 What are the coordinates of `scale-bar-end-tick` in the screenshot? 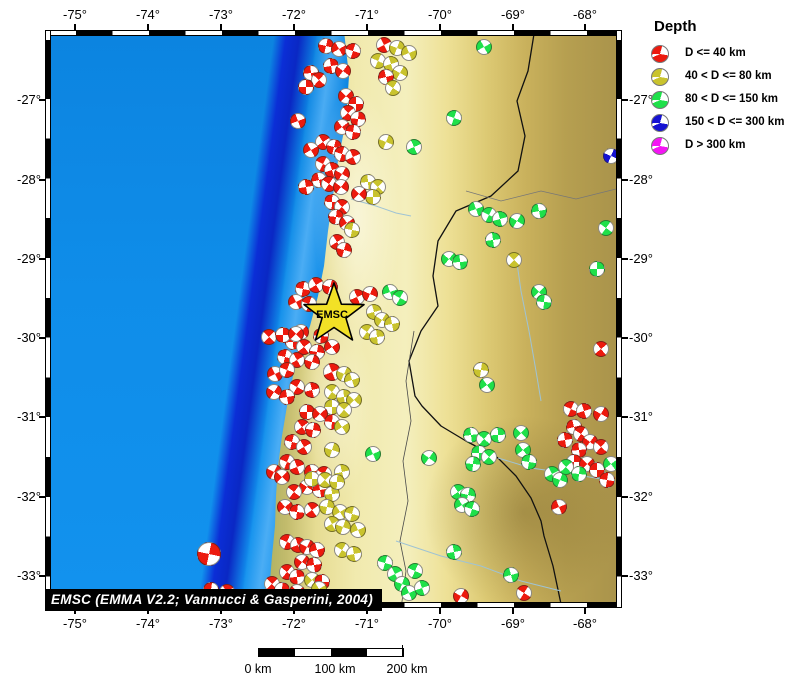 It's located at (402, 651).